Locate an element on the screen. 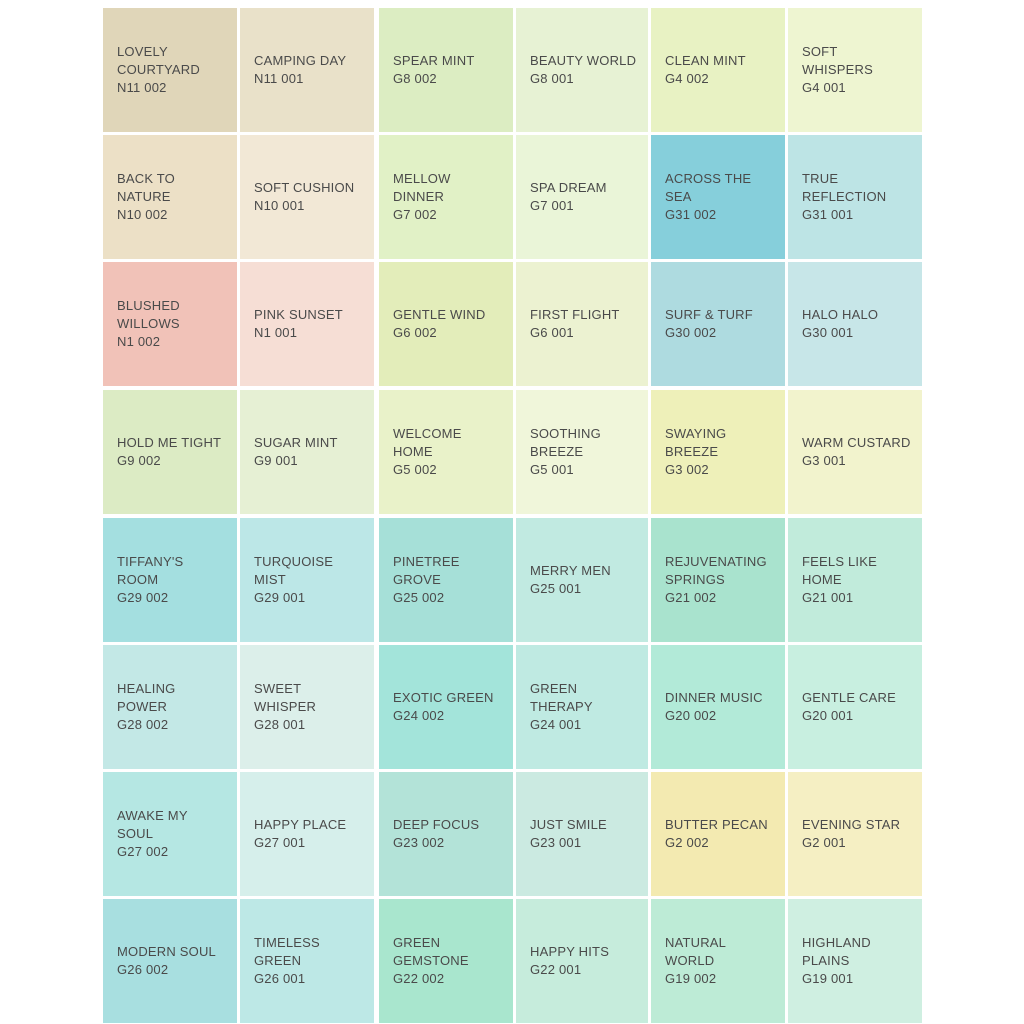 This screenshot has height=1024, width=1024. color-swatch: LOVELY COURTYARD N11 002 is located at coordinates (170, 70).